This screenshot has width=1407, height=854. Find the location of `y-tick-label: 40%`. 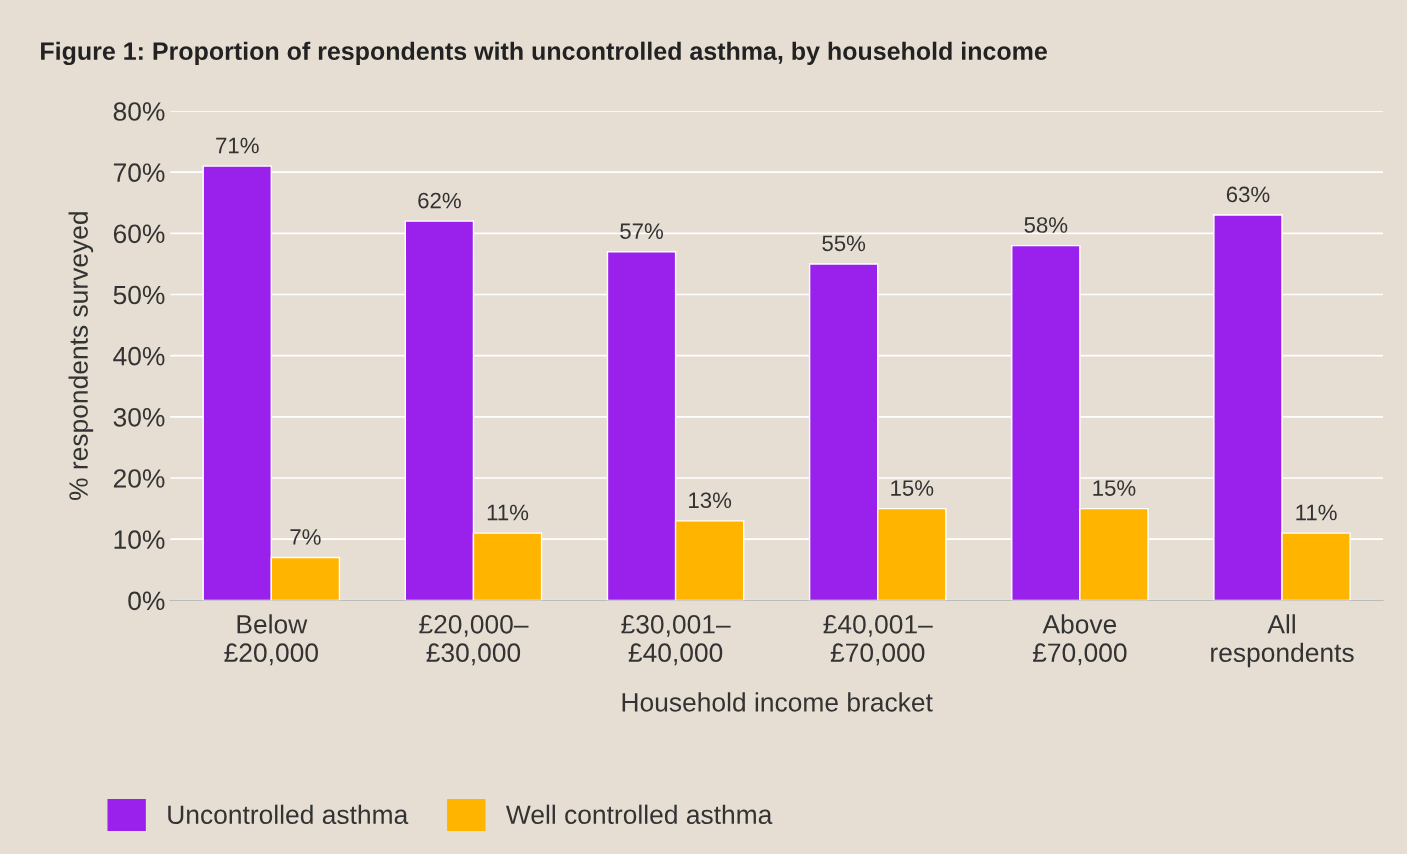

y-tick-label: 40% is located at coordinates (139, 356).